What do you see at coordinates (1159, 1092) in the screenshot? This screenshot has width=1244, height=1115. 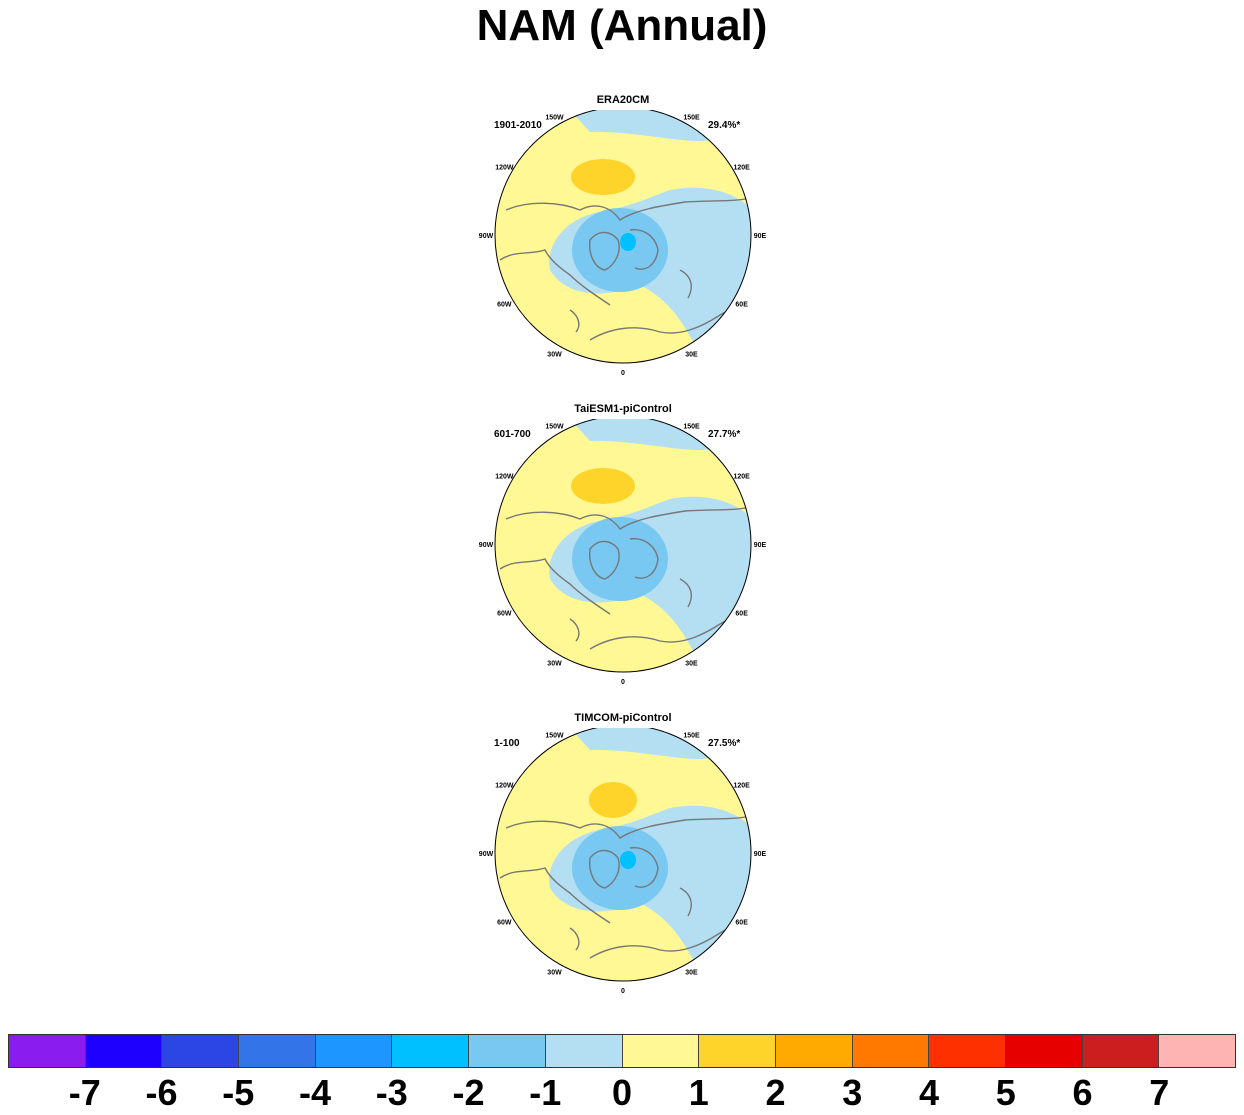 I see `colorbar-tick-label: 7` at bounding box center [1159, 1092].